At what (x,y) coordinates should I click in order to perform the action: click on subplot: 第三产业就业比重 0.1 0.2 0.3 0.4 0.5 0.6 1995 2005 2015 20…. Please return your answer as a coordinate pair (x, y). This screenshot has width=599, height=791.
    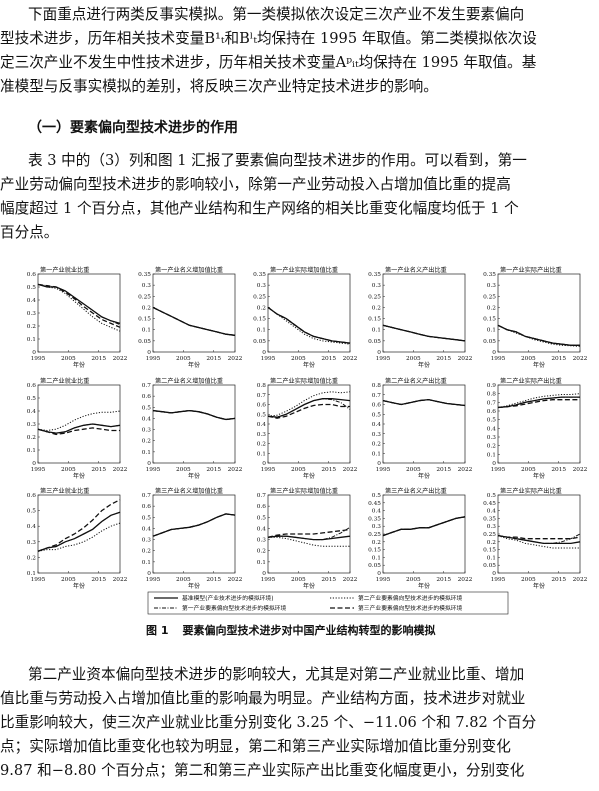
    Looking at the image, I should click on (77, 538).